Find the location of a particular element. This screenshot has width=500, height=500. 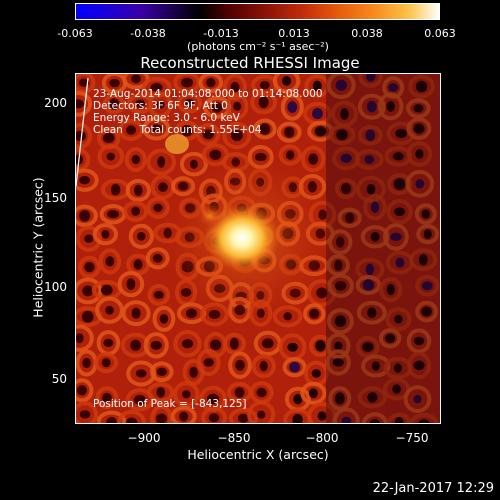

x-tick-label: −900 is located at coordinates (144, 438).